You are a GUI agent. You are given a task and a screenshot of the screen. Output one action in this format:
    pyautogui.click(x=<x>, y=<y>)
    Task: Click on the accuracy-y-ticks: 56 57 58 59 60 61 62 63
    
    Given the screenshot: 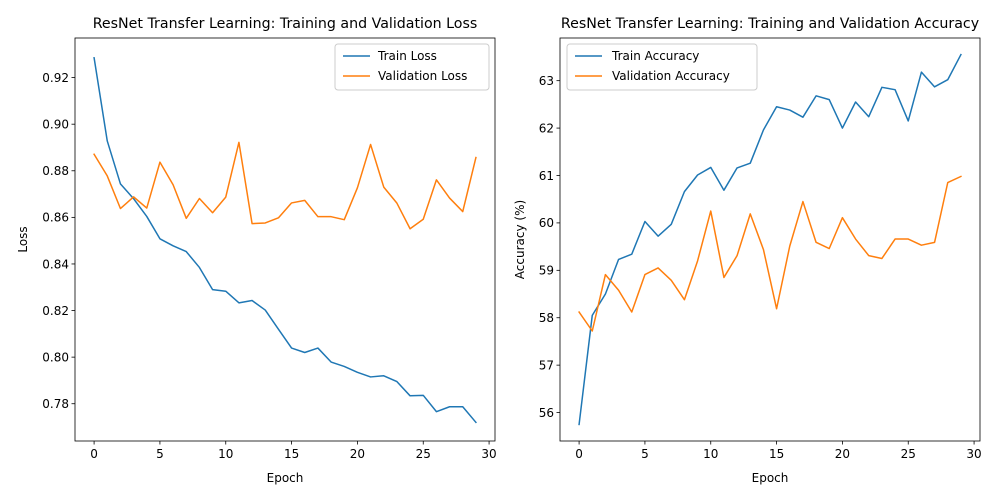 What is the action you would take?
    pyautogui.click(x=549, y=247)
    